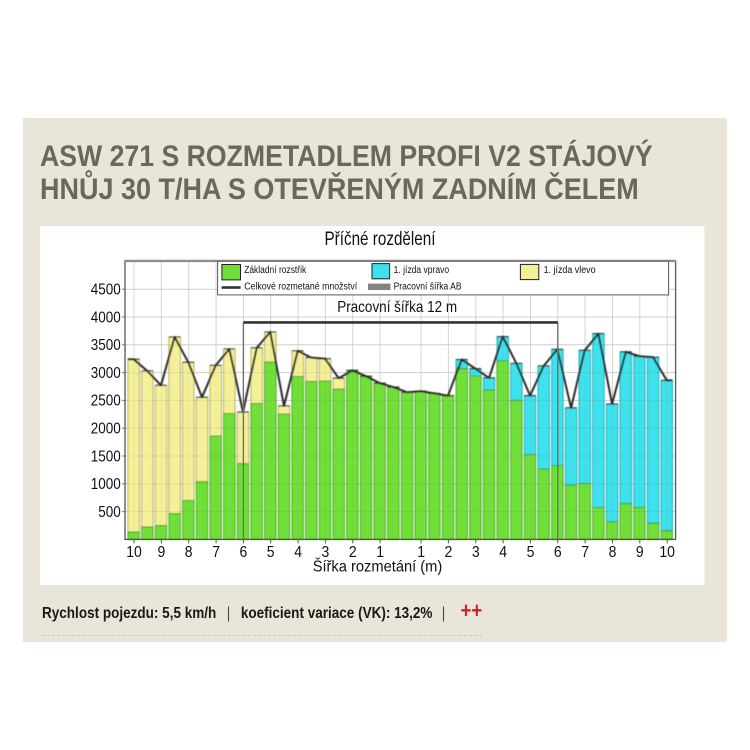 Image resolution: width=750 pixels, height=750 pixels. What do you see at coordinates (106, 317) in the screenshot?
I see `svg-text: 4000` at bounding box center [106, 317].